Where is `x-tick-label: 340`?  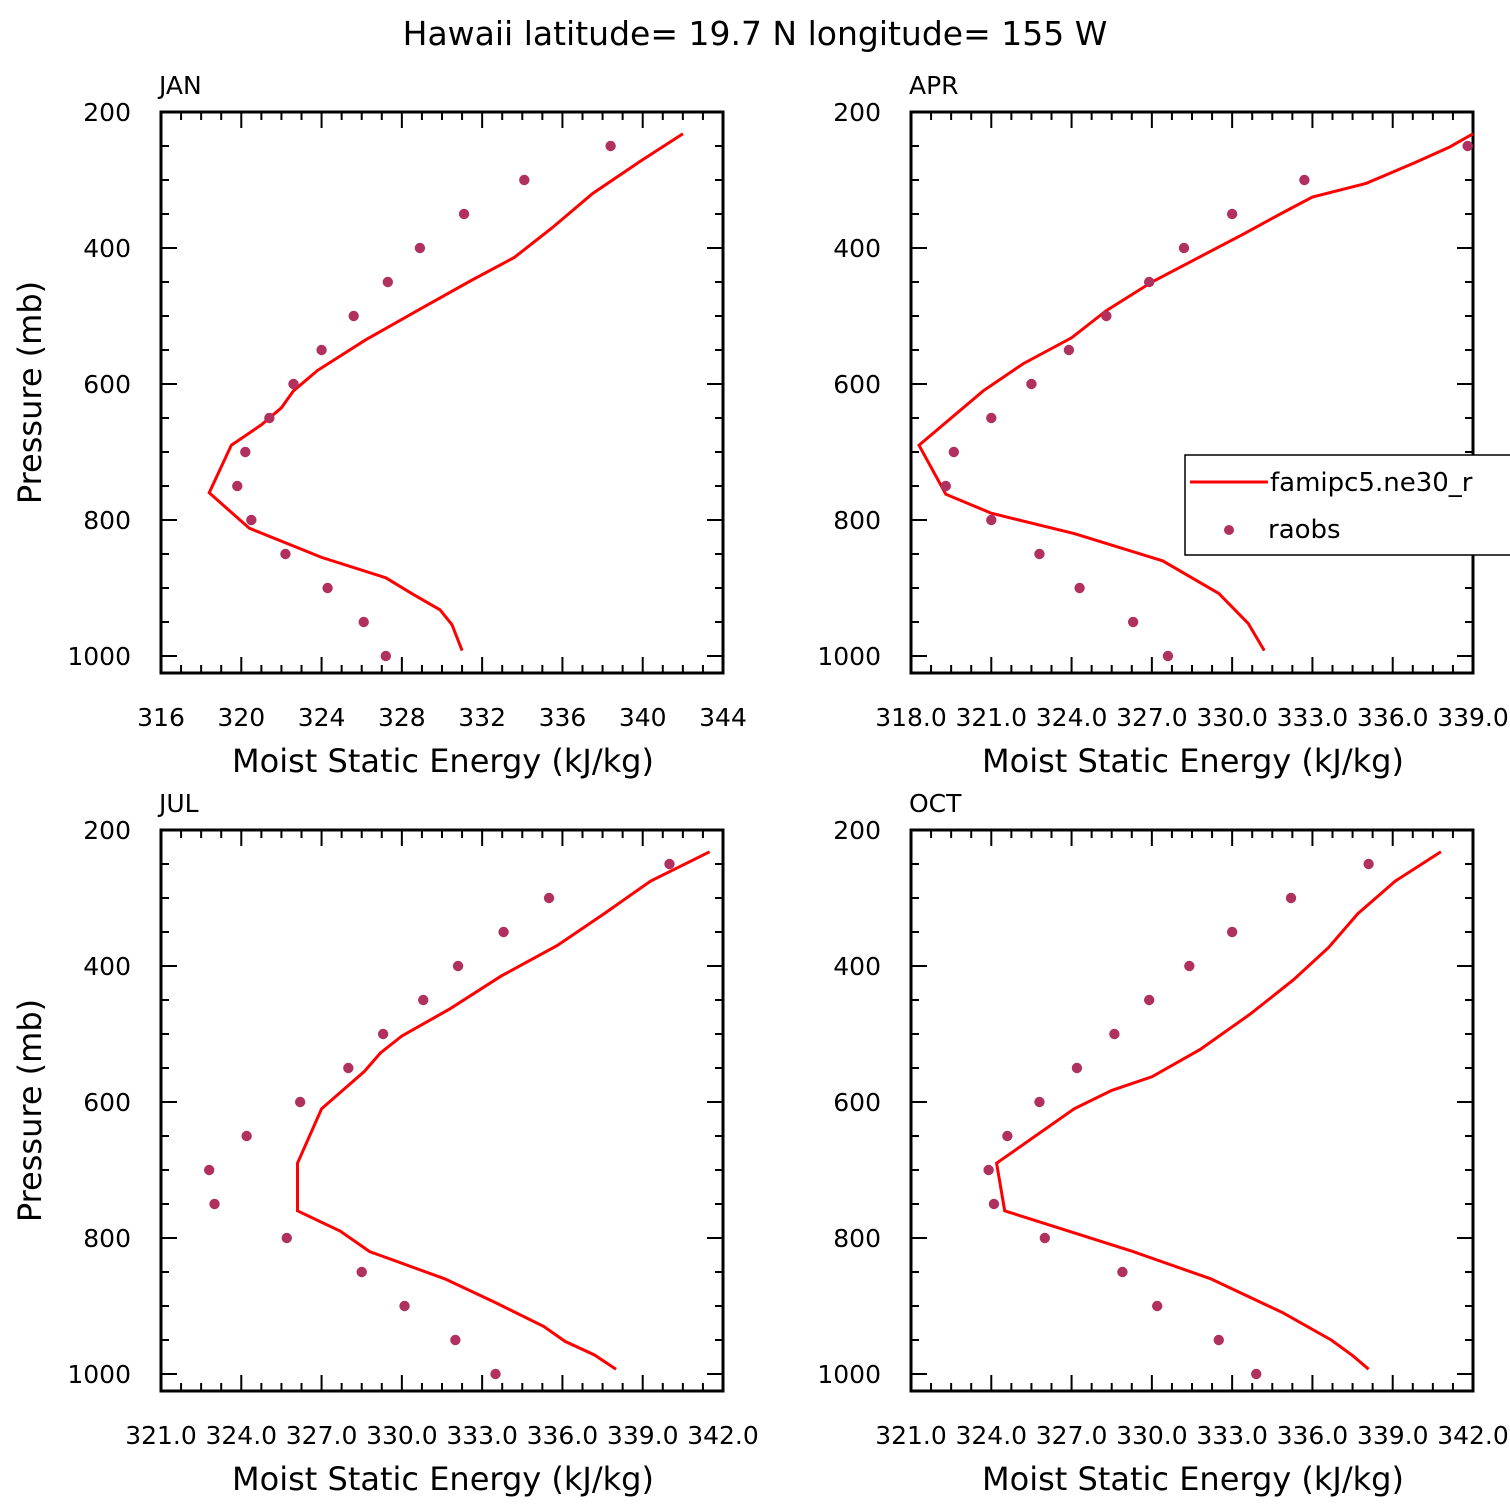 x-tick-label: 340 is located at coordinates (643, 717).